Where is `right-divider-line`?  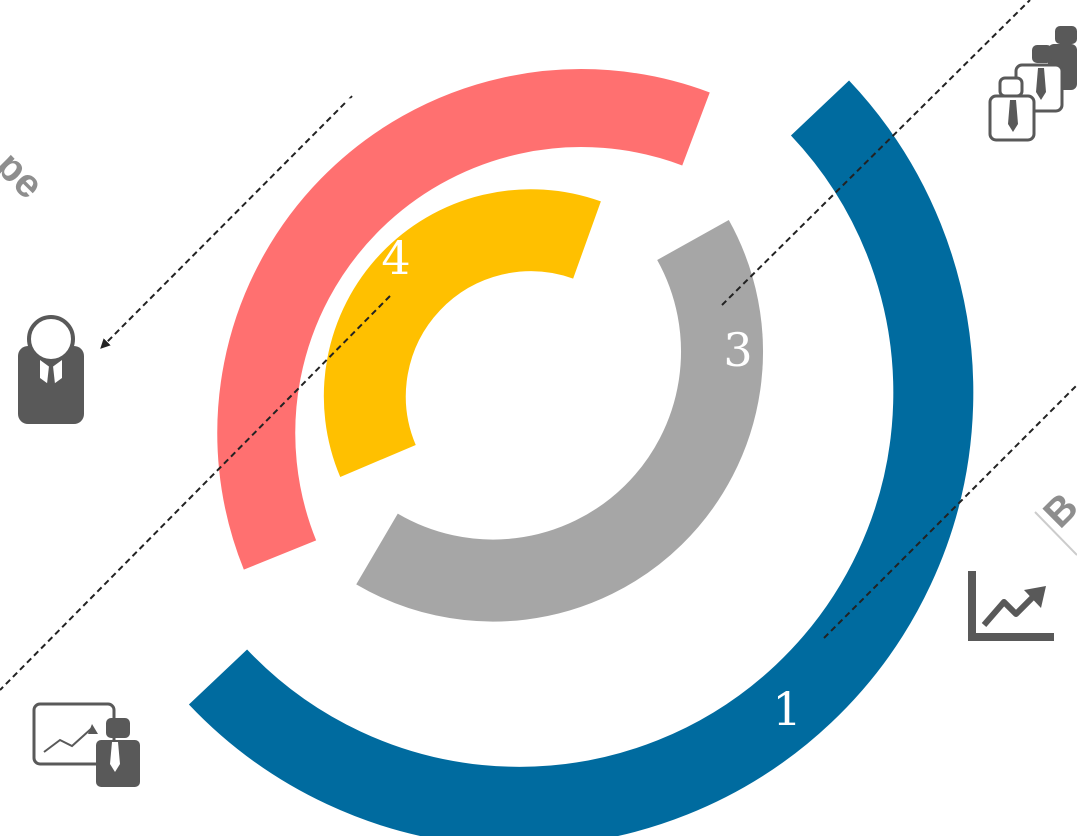 right-divider-line is located at coordinates (1055, 533).